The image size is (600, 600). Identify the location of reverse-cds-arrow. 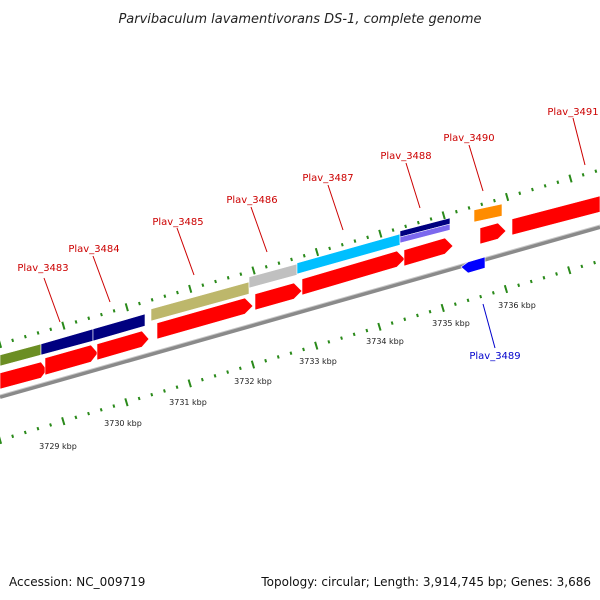
(473, 265).